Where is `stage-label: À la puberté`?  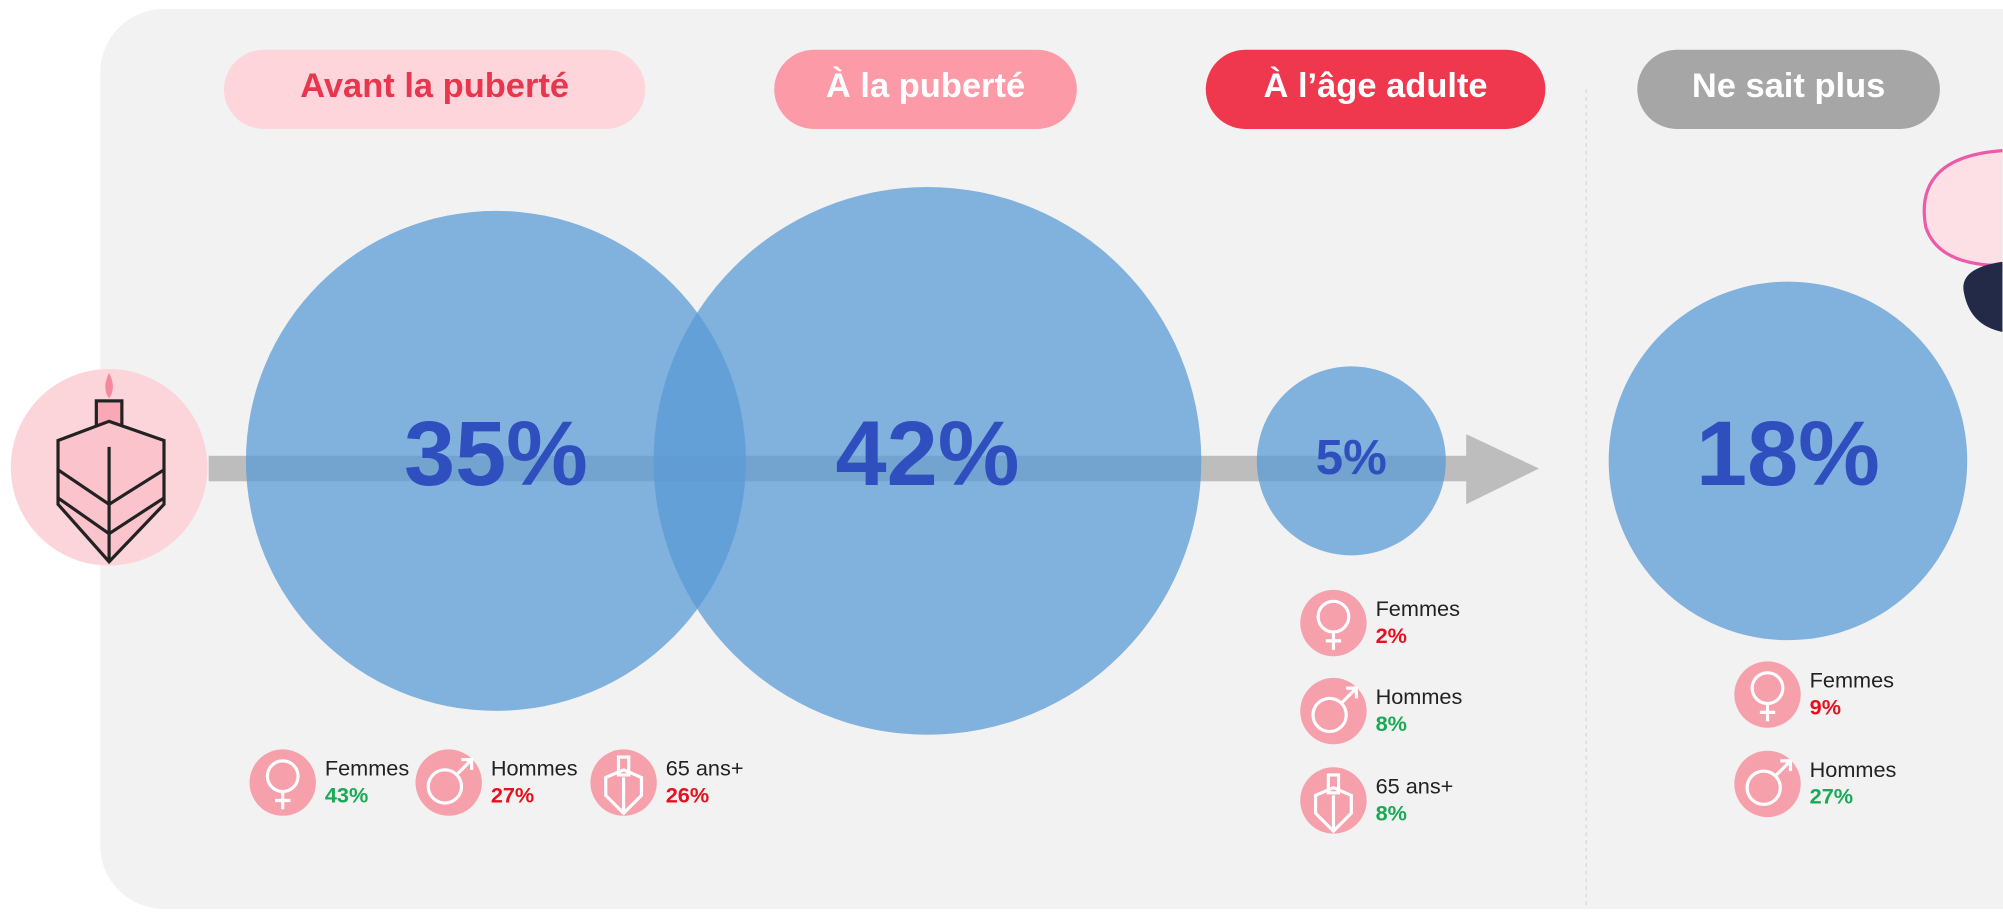
stage-label: À la puberté is located at coordinates (925, 85).